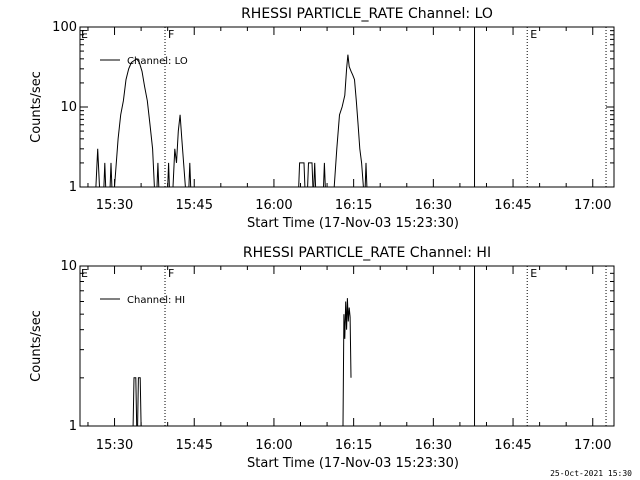  I want to click on plot1-ytick-label: 100, so click(64, 27).